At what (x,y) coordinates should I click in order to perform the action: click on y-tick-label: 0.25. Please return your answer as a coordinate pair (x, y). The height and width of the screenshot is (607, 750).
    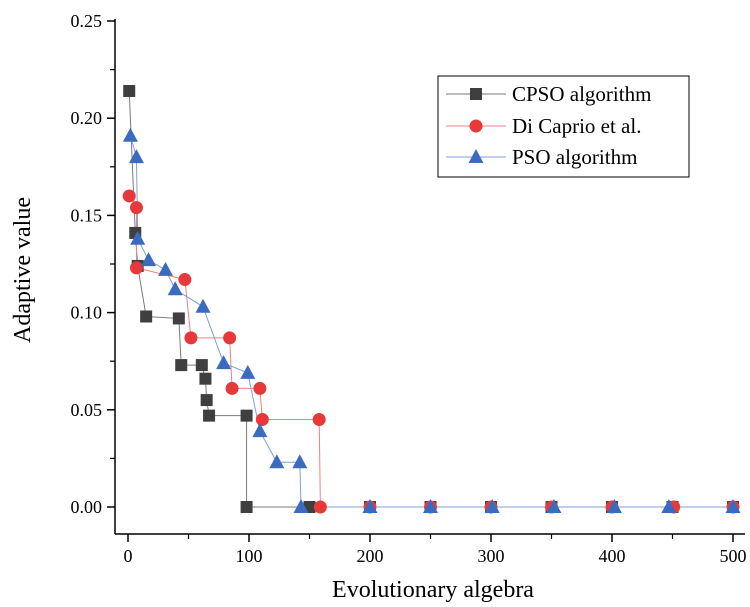
    Looking at the image, I should click on (87, 21).